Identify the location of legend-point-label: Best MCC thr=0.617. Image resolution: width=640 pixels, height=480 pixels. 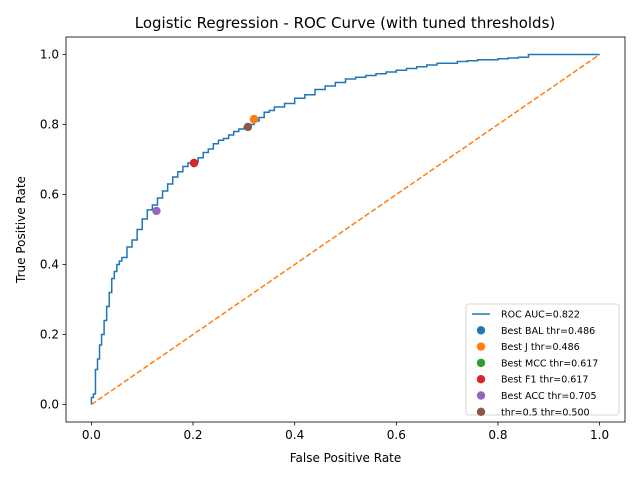
(549, 363).